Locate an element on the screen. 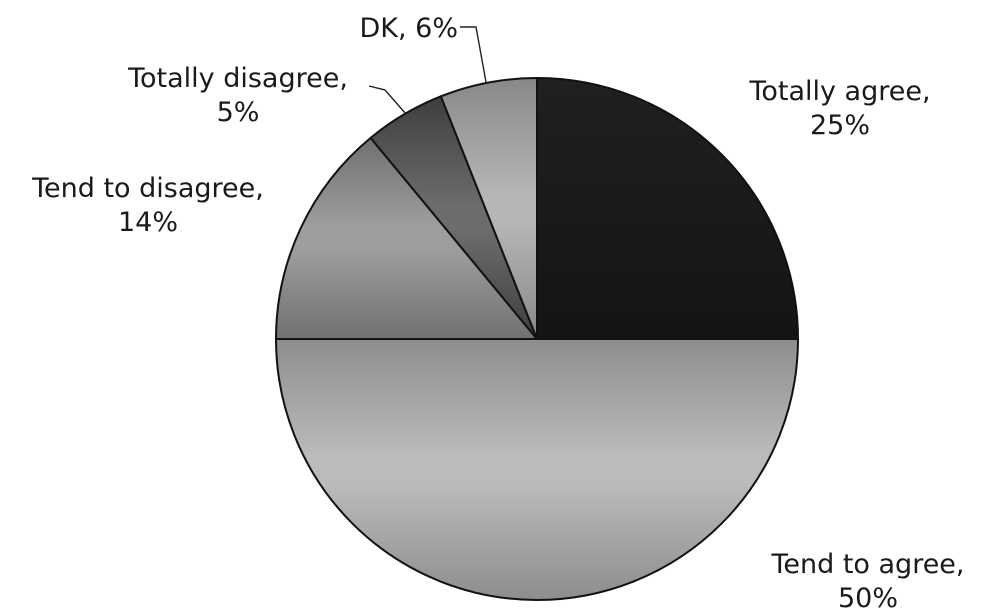  label-tend-to-disagree: Tend to disagree, 14% is located at coordinates (147, 205).